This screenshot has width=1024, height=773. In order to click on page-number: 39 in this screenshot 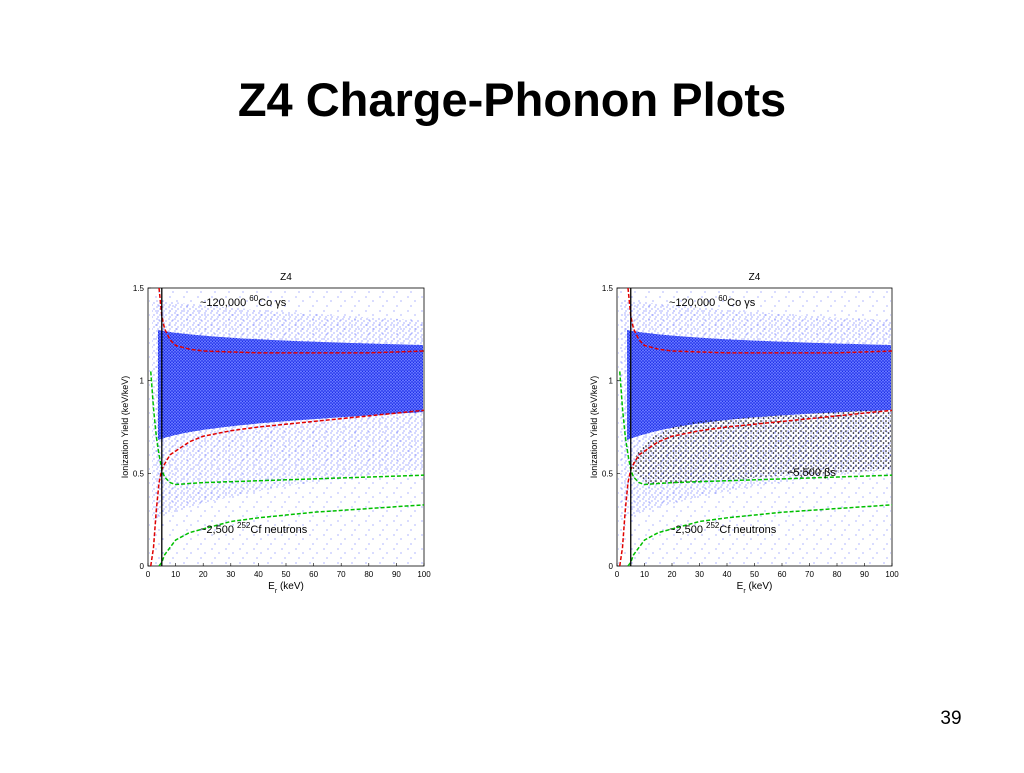, I will do `click(950, 718)`.